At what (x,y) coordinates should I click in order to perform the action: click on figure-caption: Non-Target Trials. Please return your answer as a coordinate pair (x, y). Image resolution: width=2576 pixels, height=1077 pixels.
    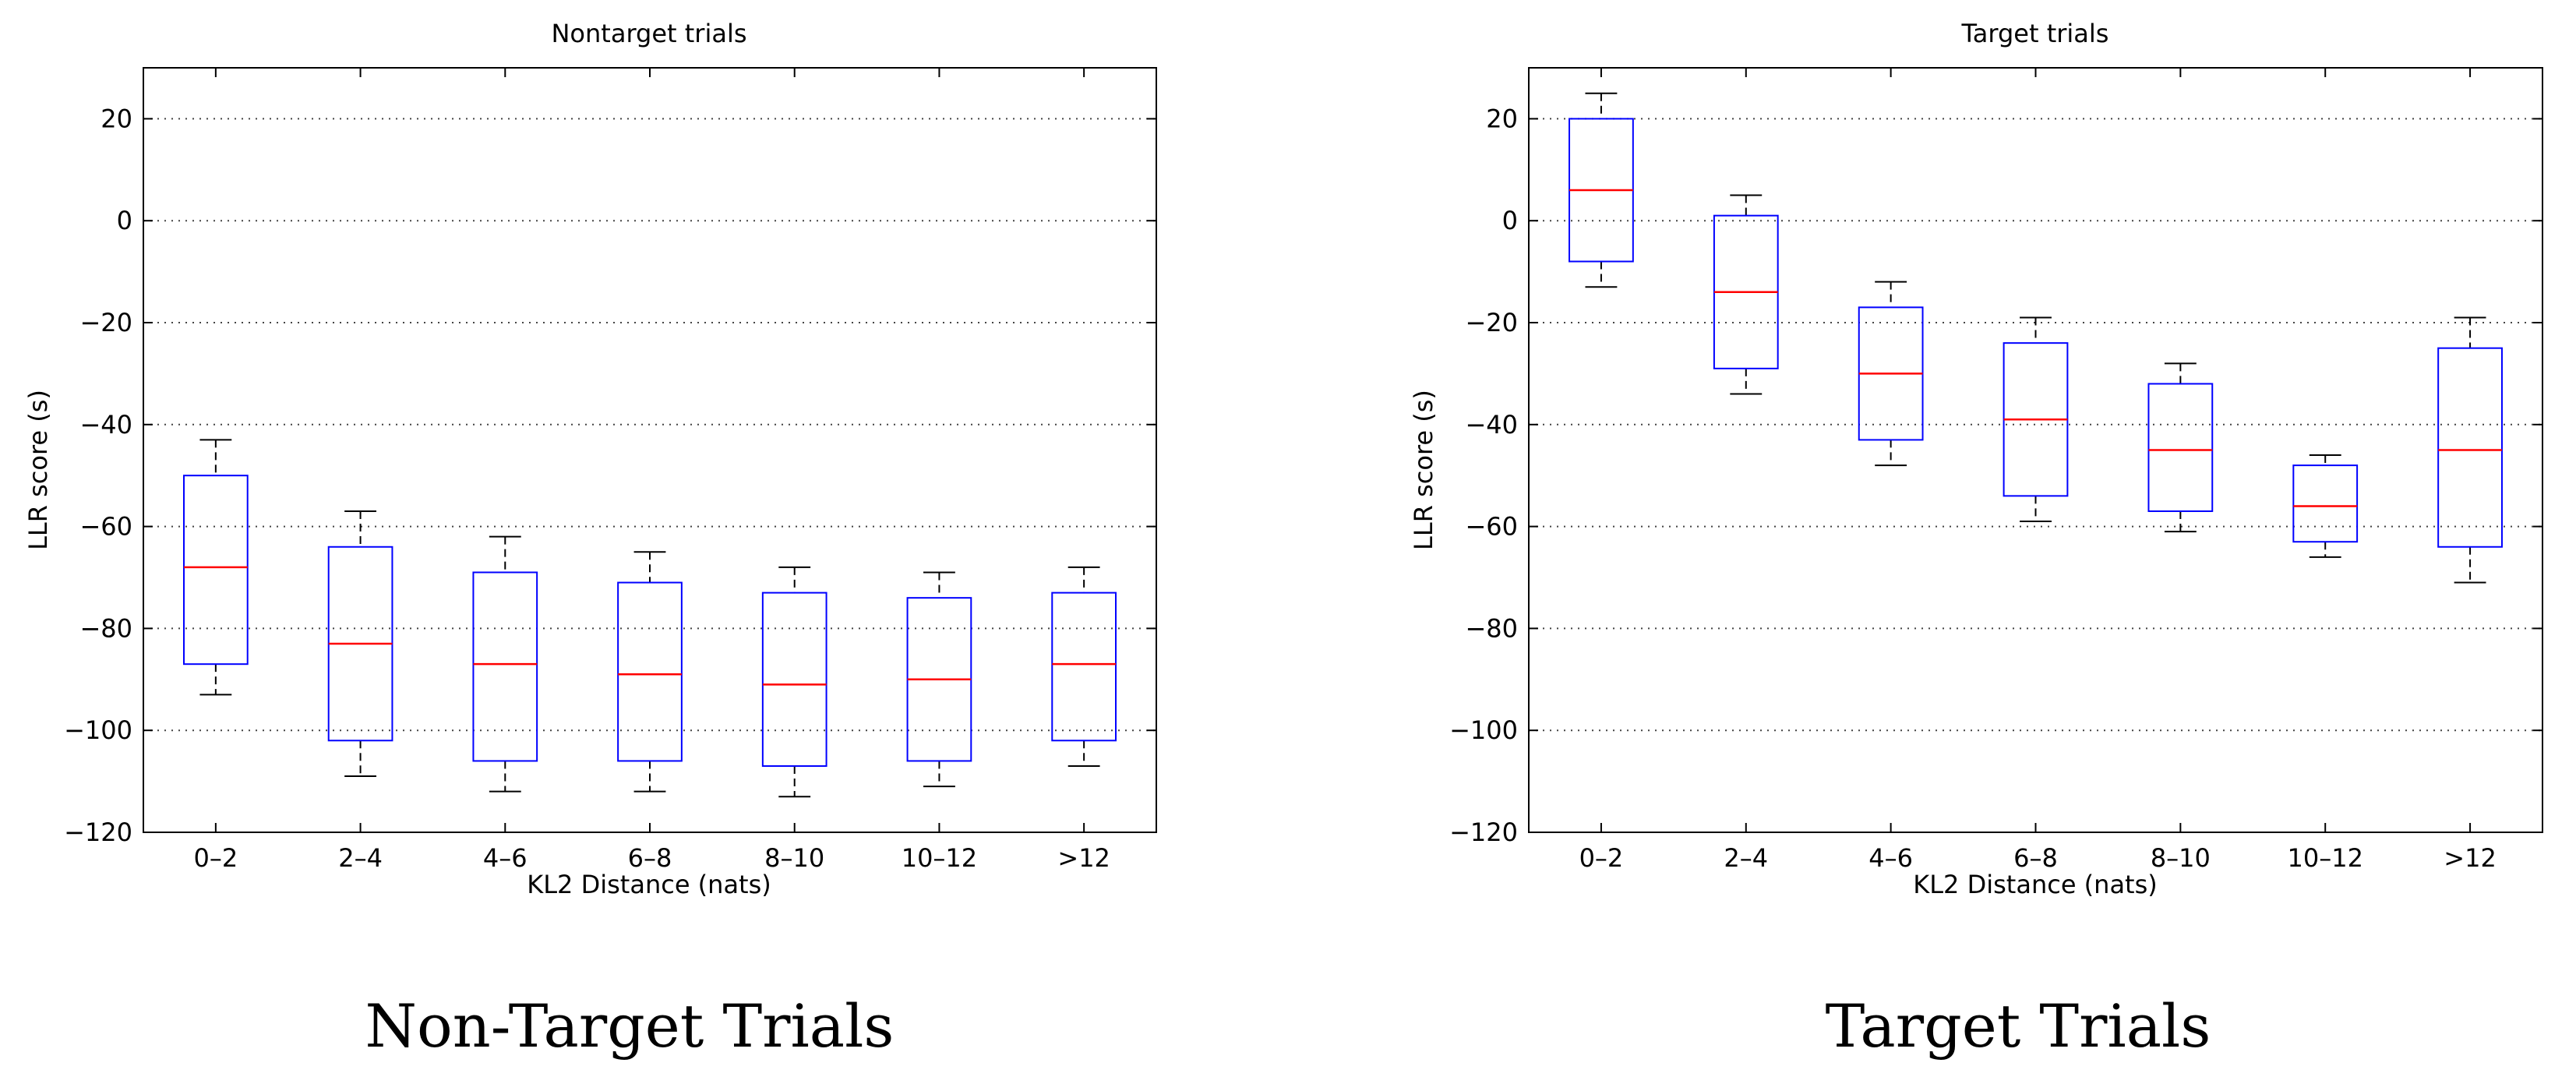
    Looking at the image, I should click on (630, 1026).